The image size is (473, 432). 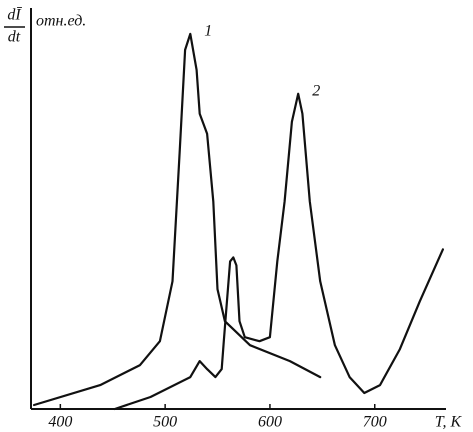 What do you see at coordinates (316, 90) in the screenshot?
I see `curve-label: 2` at bounding box center [316, 90].